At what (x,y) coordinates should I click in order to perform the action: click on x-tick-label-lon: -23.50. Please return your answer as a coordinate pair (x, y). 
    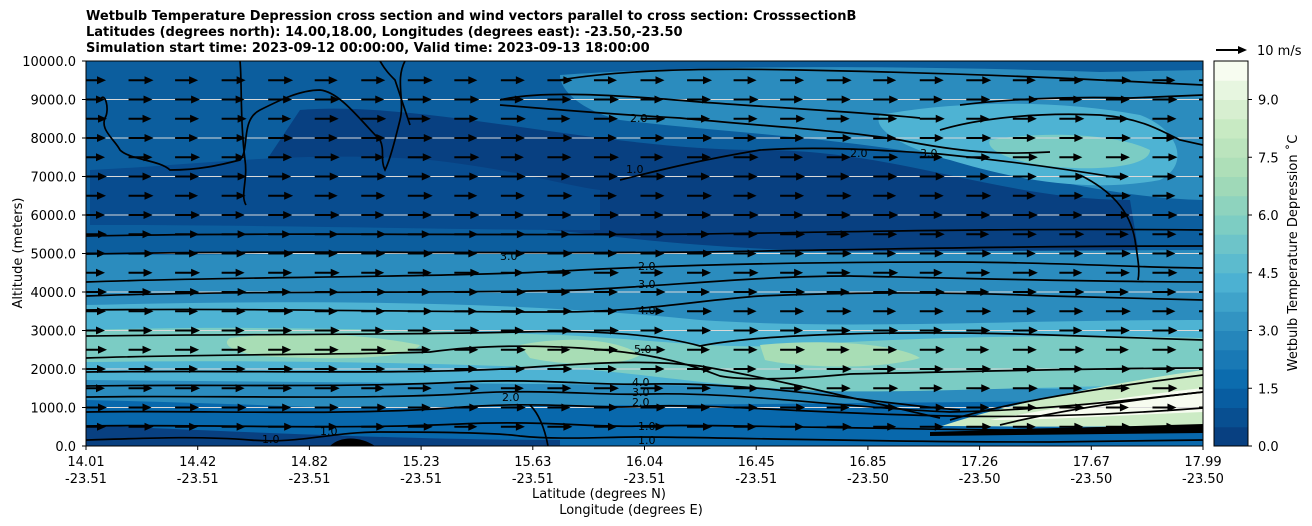
    Looking at the image, I should click on (1091, 479).